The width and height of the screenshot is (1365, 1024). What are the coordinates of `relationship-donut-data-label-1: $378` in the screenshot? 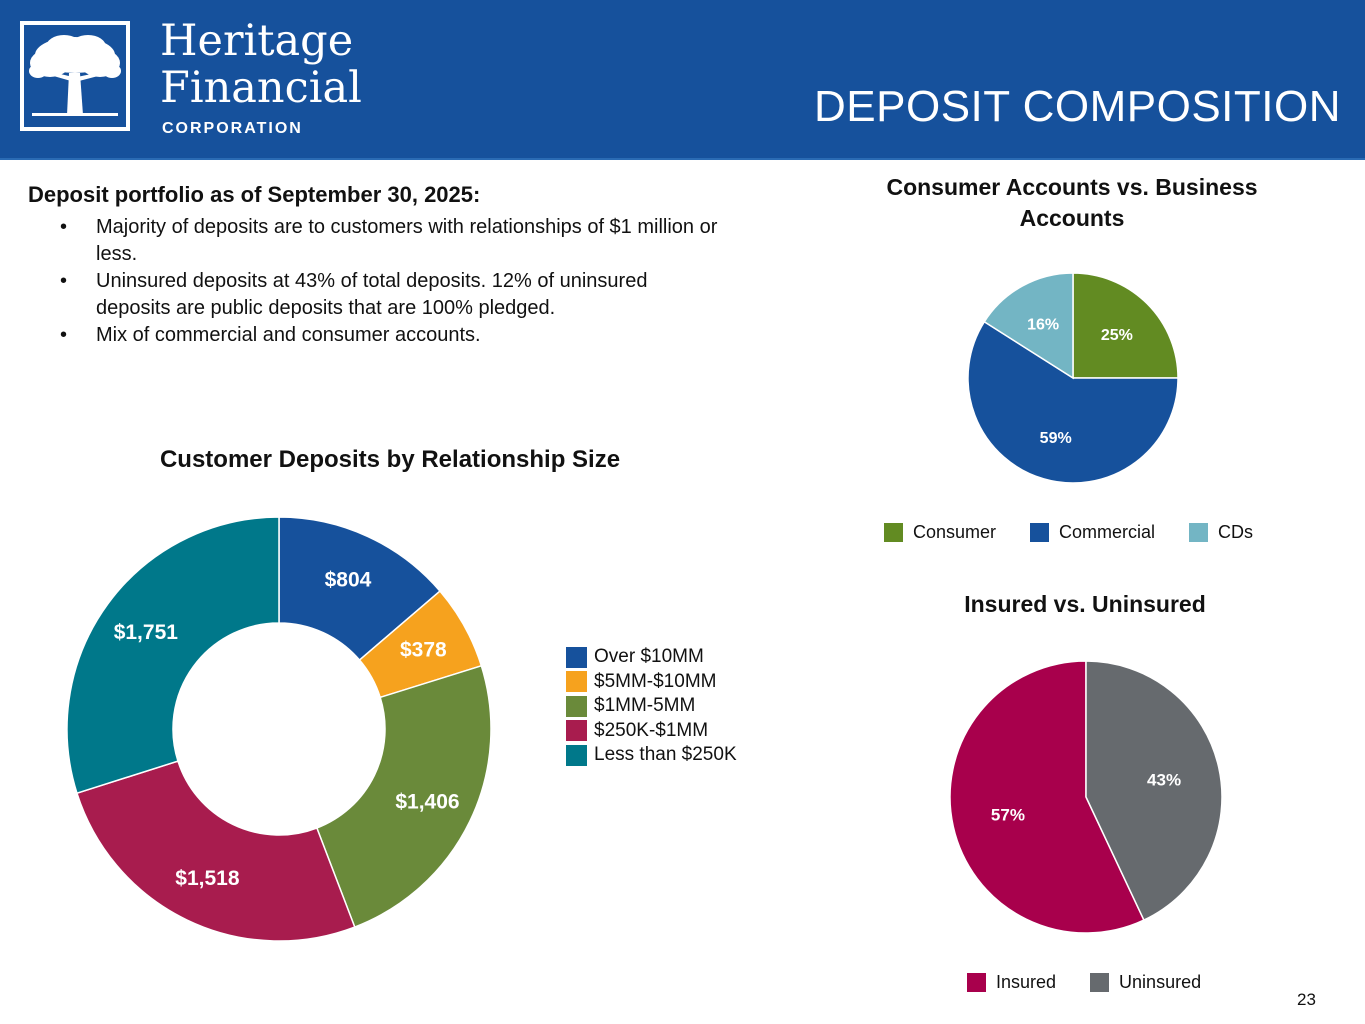 It's located at (423, 649).